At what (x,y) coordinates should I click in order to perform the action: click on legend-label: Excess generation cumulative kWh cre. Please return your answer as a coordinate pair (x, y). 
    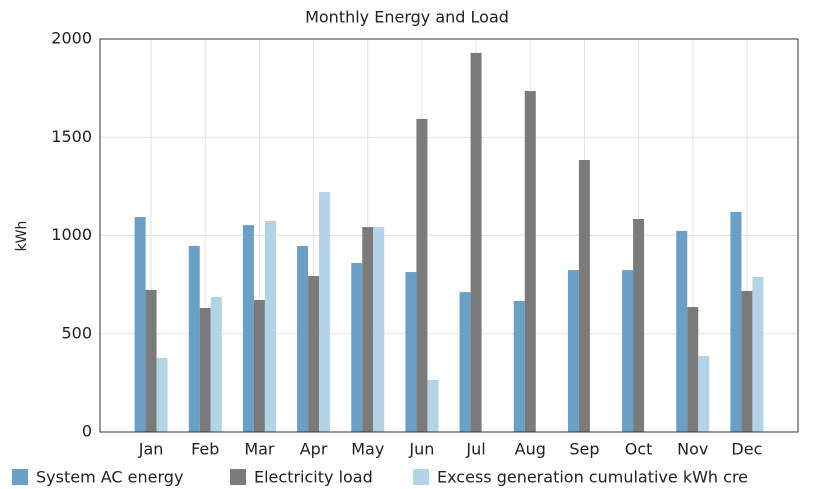
    Looking at the image, I should click on (592, 477).